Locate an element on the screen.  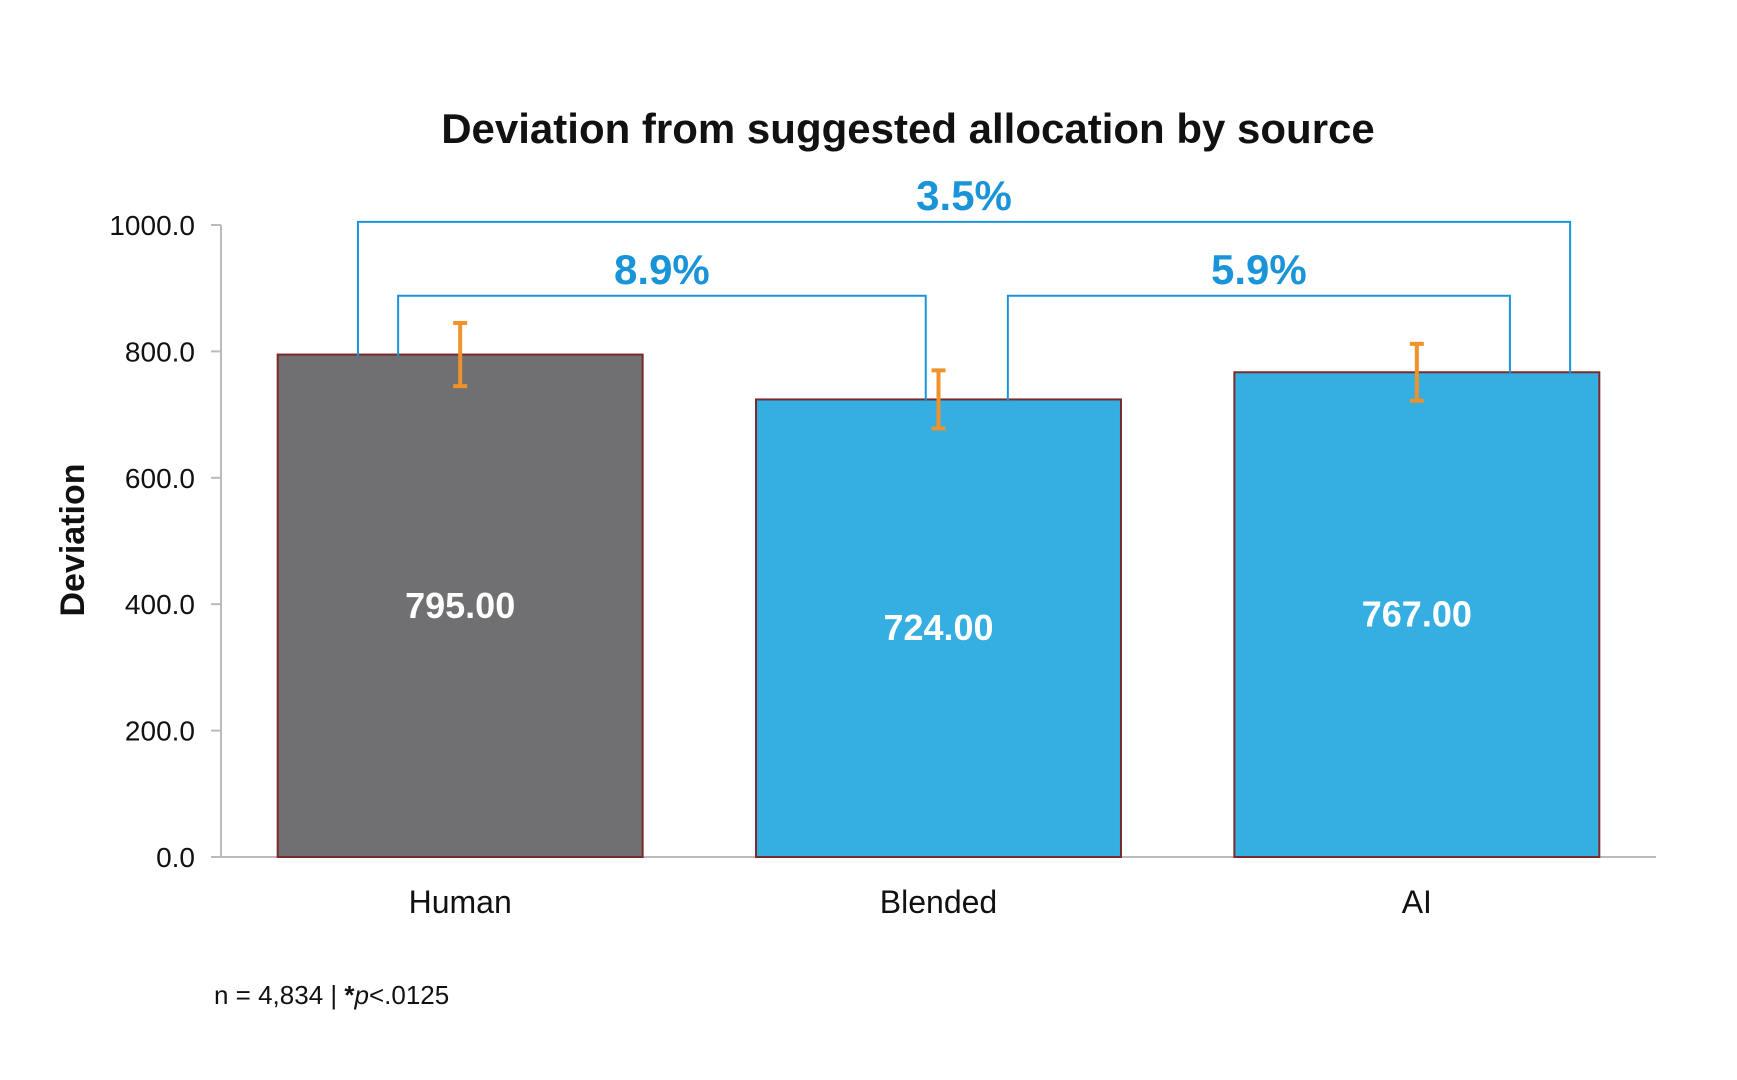
data-label: 724.00 is located at coordinates (938, 627).